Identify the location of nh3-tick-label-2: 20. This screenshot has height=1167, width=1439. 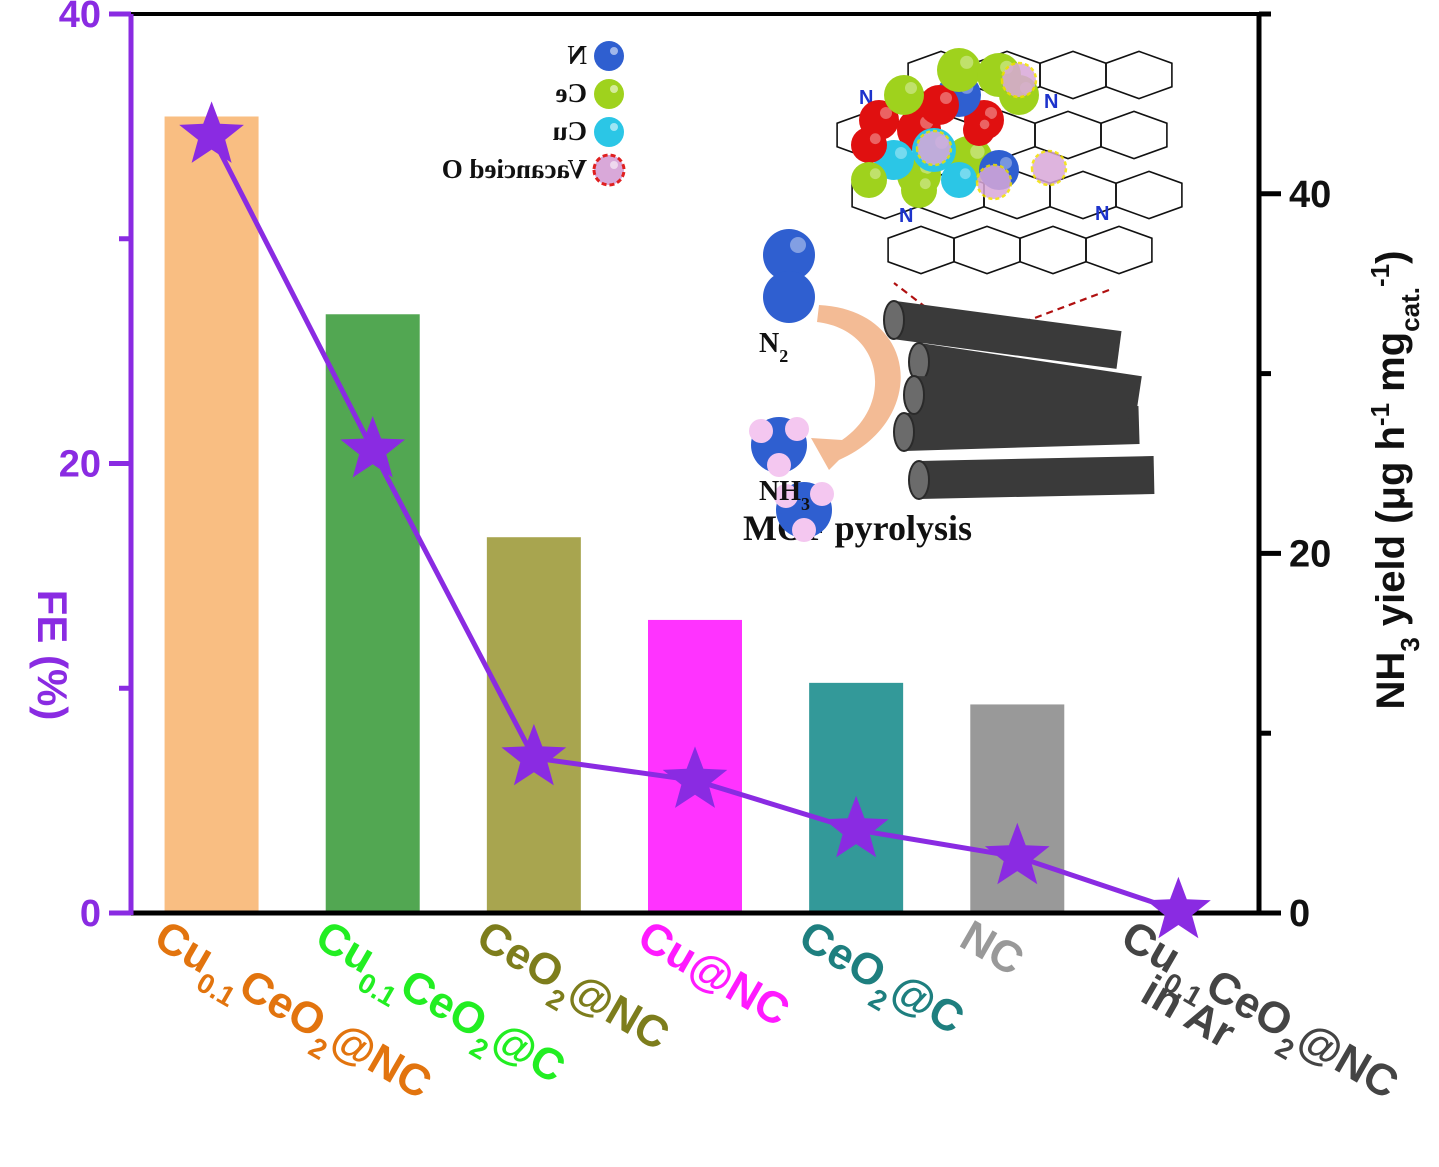
(1310, 554).